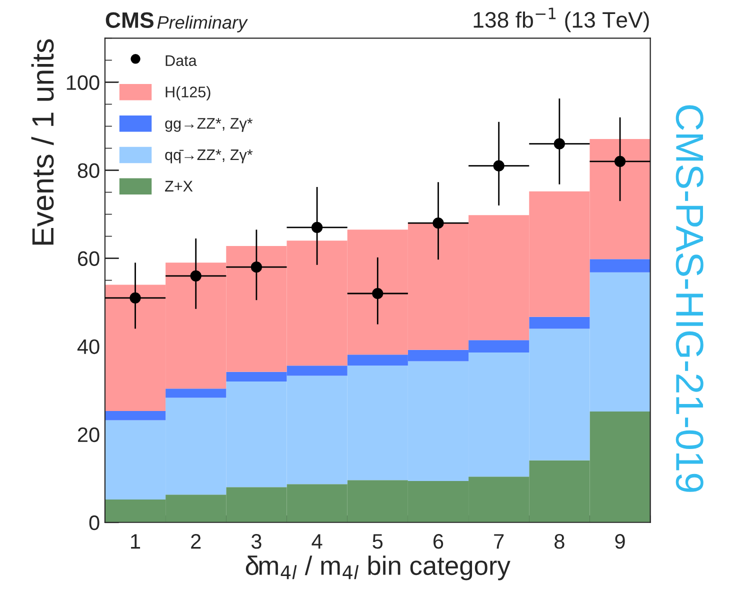 The image size is (734, 597). What do you see at coordinates (89, 258) in the screenshot?
I see `y-tick-label: 60` at bounding box center [89, 258].